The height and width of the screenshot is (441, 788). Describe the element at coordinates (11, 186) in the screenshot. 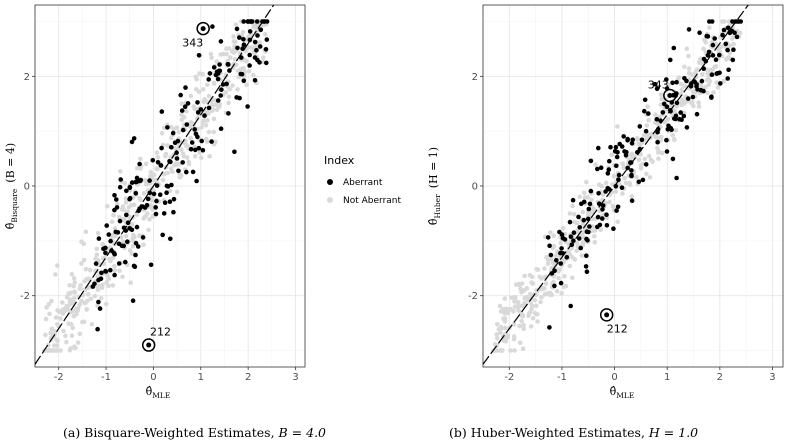

I see `panel-a-y-axis-title: θ̂Bisquare(B = 4)` at that location.